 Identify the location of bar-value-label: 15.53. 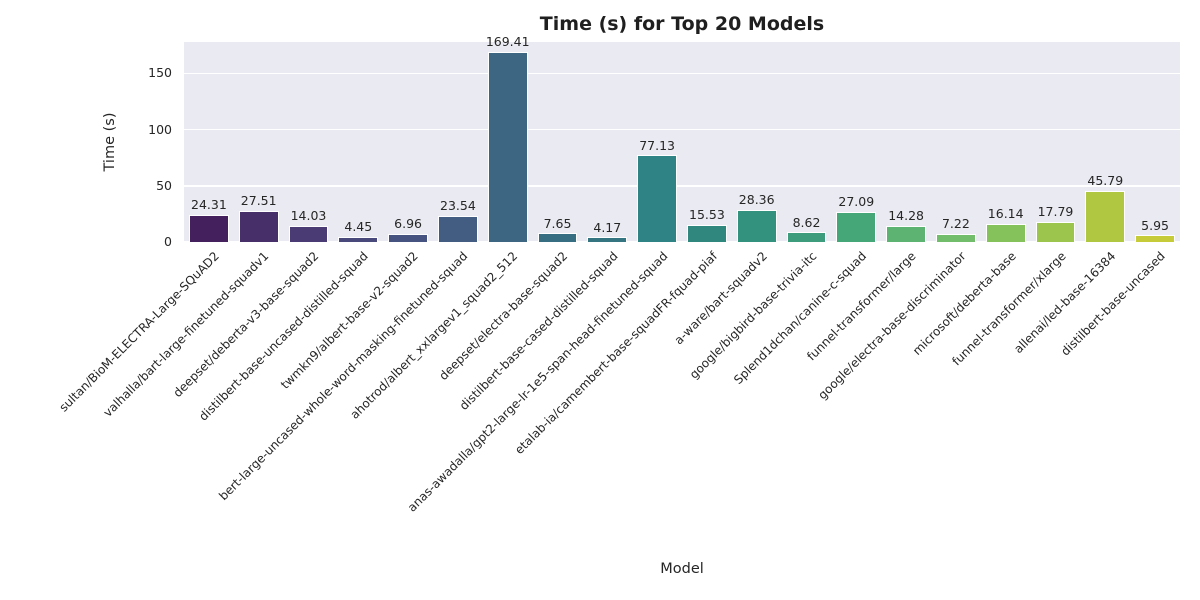
(706, 214).